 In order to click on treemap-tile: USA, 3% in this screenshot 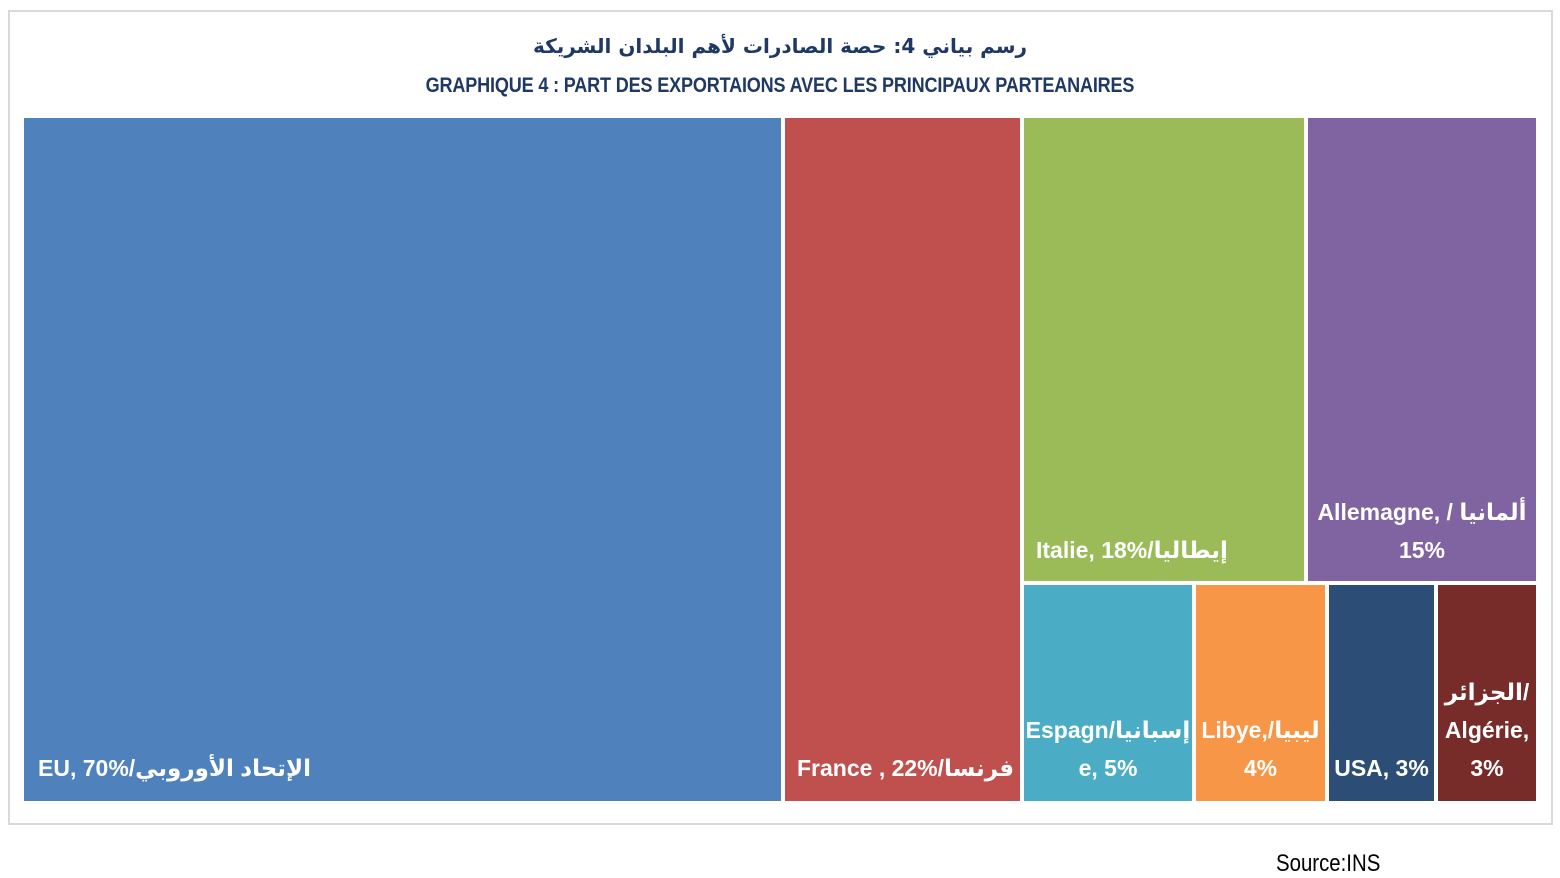, I will do `click(1381, 693)`.